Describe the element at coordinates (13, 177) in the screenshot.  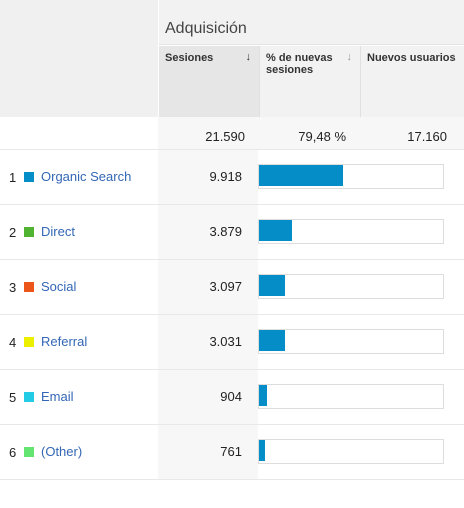
I see `row-index: 1` at that location.